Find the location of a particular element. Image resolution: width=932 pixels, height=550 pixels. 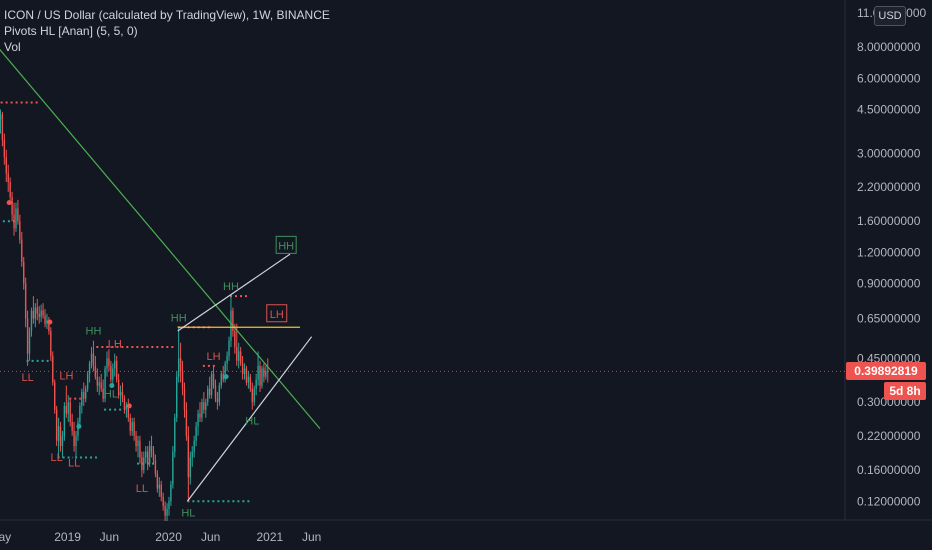

time-tick-label: May is located at coordinates (5, 537).